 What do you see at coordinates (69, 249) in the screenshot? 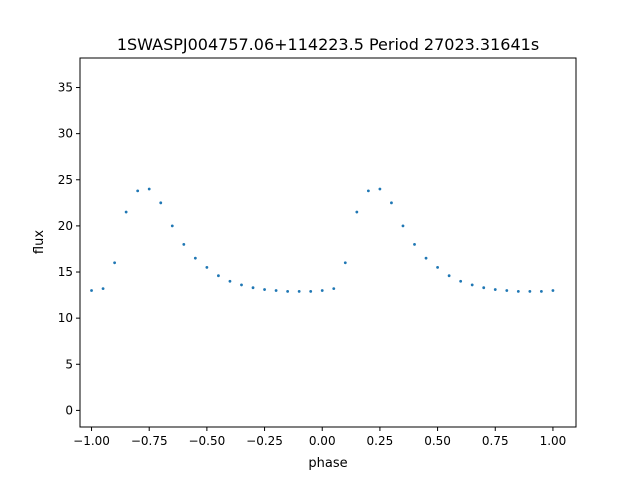
I see `y-axis: 0 5 10 15 20 25 30 35` at bounding box center [69, 249].